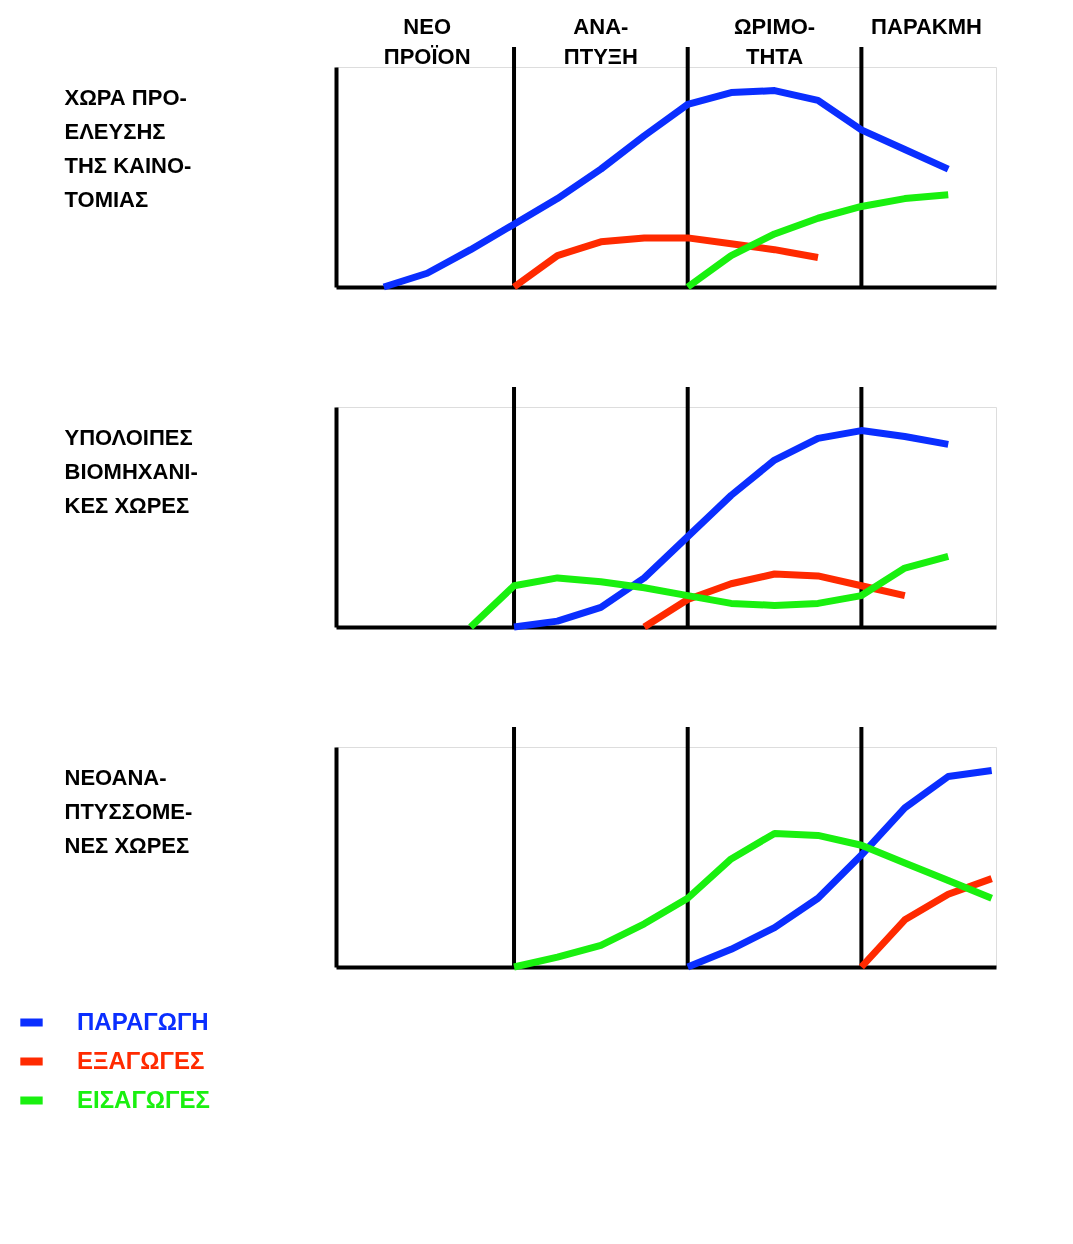 The width and height of the screenshot is (1073, 1244). I want to click on y-axis-title: ΧΩΡΑ ΠΡΟ- ΕΛΕΥΣΗΣ ΤΗΣ ΚΑΙΝΟ- ΤΟΜΙΑΣ, so click(128, 148).